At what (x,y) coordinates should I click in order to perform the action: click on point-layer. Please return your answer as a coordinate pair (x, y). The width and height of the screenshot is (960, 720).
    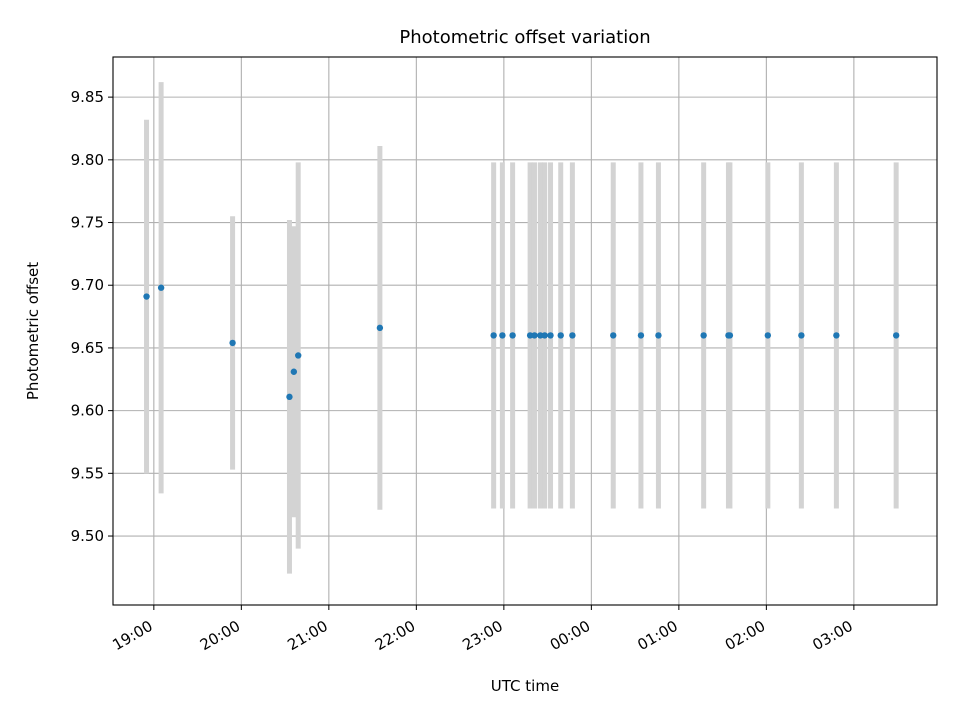
    Looking at the image, I should click on (521, 342).